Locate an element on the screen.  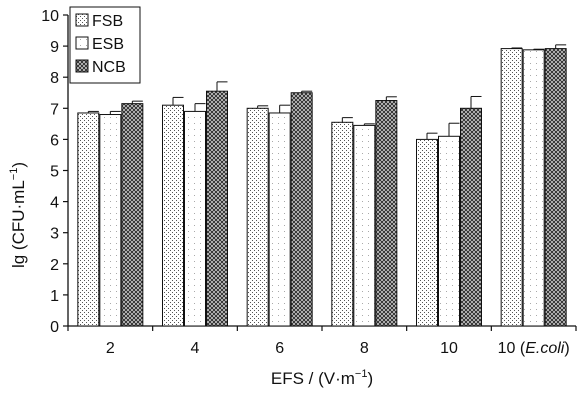
y-axis-title: lg (CFU·mL−1) is located at coordinates (18, 215).